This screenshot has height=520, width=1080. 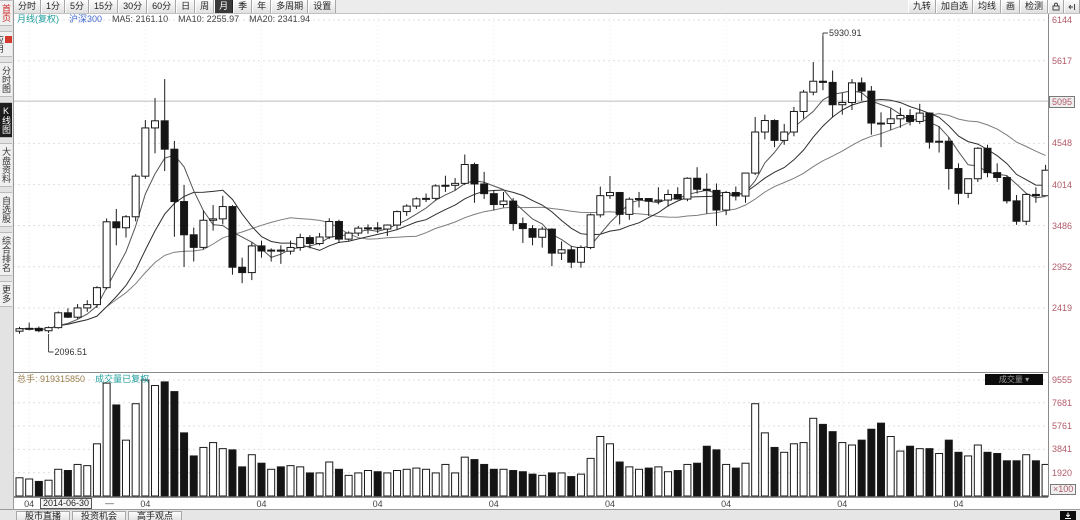 I want to click on svg-text: 5930.91, so click(x=845, y=33).